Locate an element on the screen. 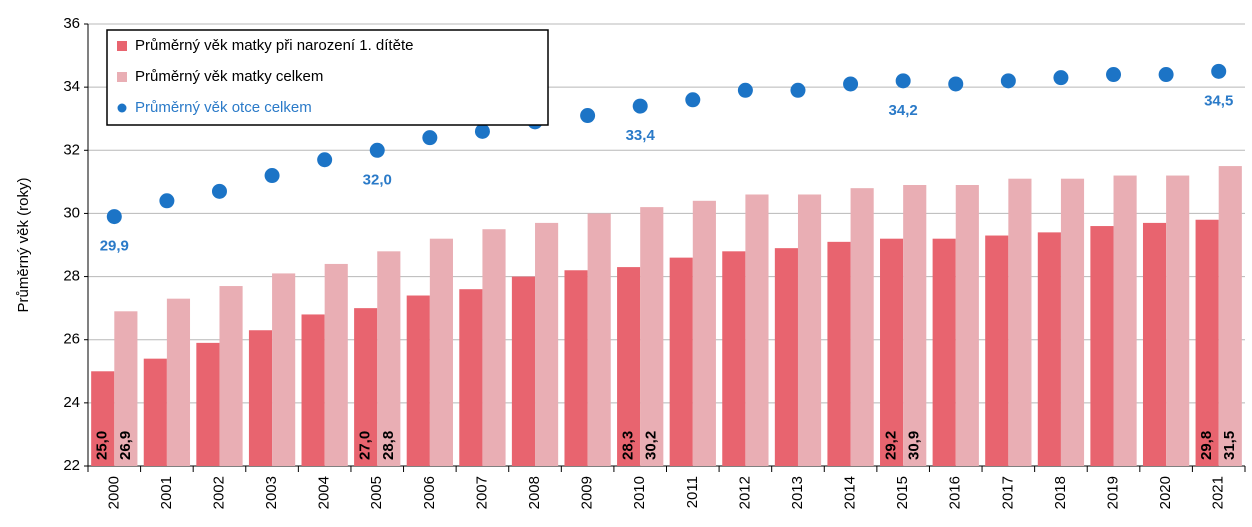 The height and width of the screenshot is (527, 1252). y-tick-label: 26 is located at coordinates (71, 339).